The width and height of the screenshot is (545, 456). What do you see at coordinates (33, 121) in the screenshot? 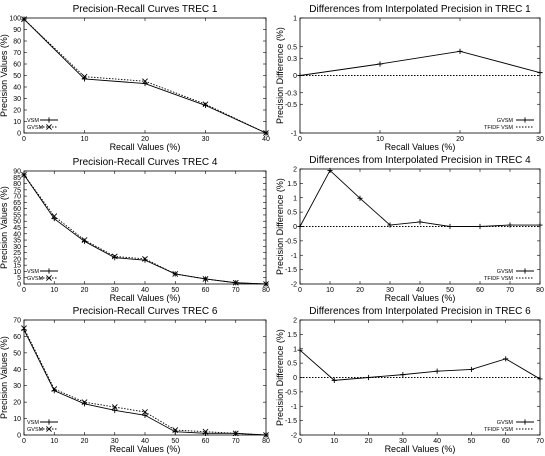
I see `legend-entry: VSM` at bounding box center [33, 121].